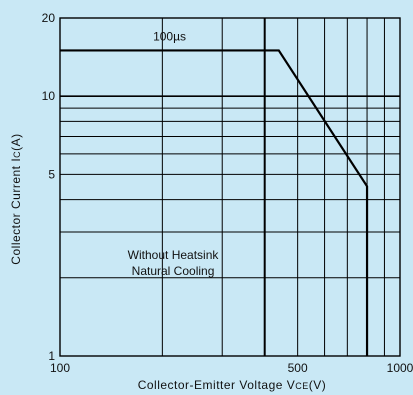 Image resolution: width=413 pixels, height=395 pixels. What do you see at coordinates (49, 18) in the screenshot?
I see `y-tick-label: 20` at bounding box center [49, 18].